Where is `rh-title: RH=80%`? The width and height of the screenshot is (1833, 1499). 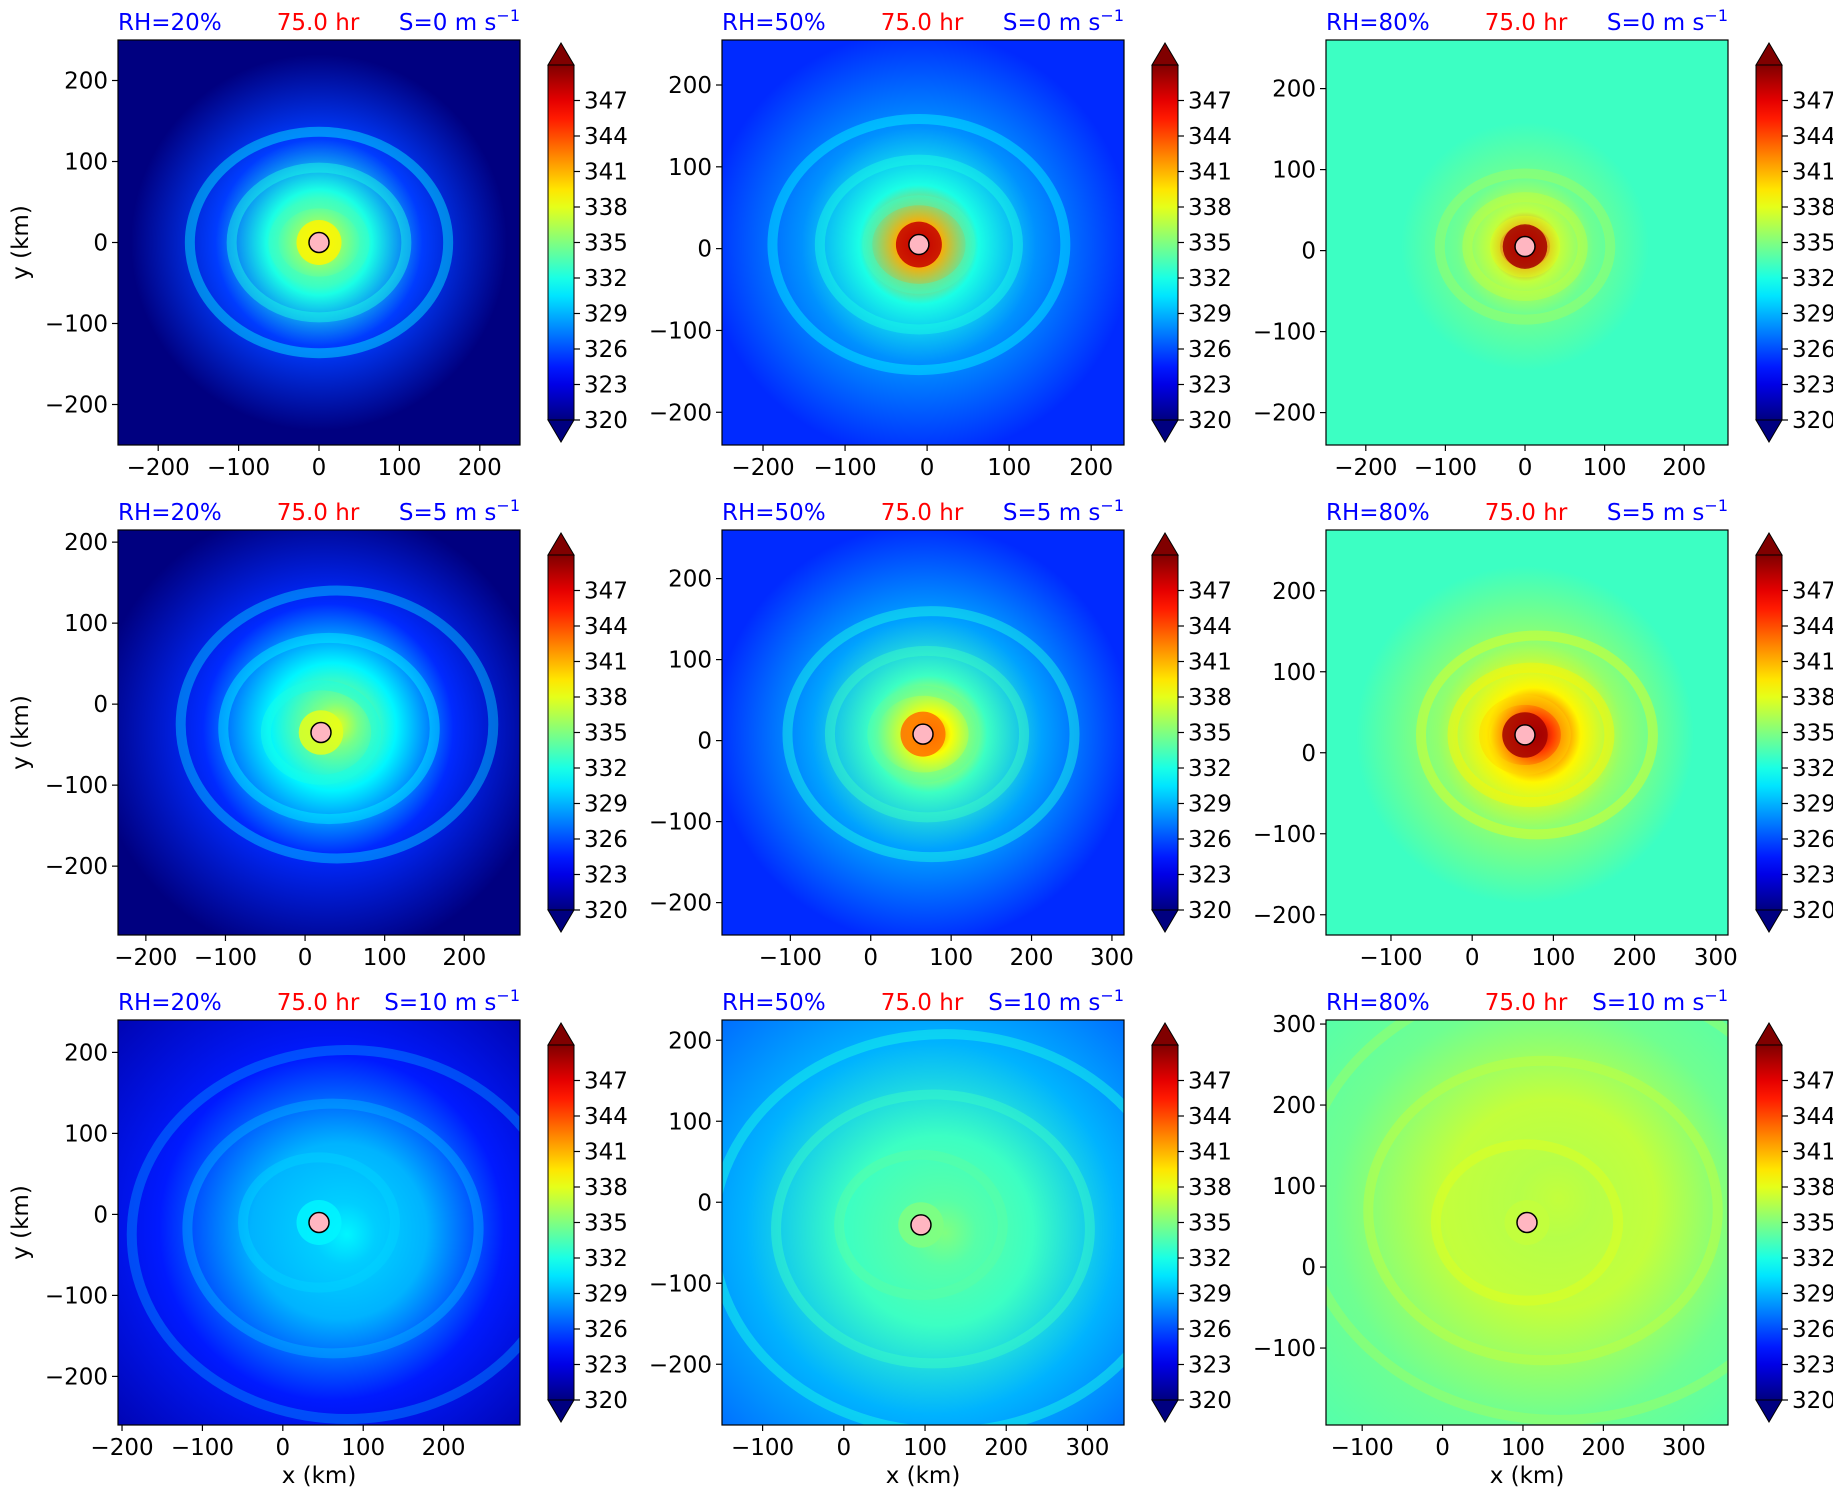
rh-title: RH=80% is located at coordinates (1378, 23).